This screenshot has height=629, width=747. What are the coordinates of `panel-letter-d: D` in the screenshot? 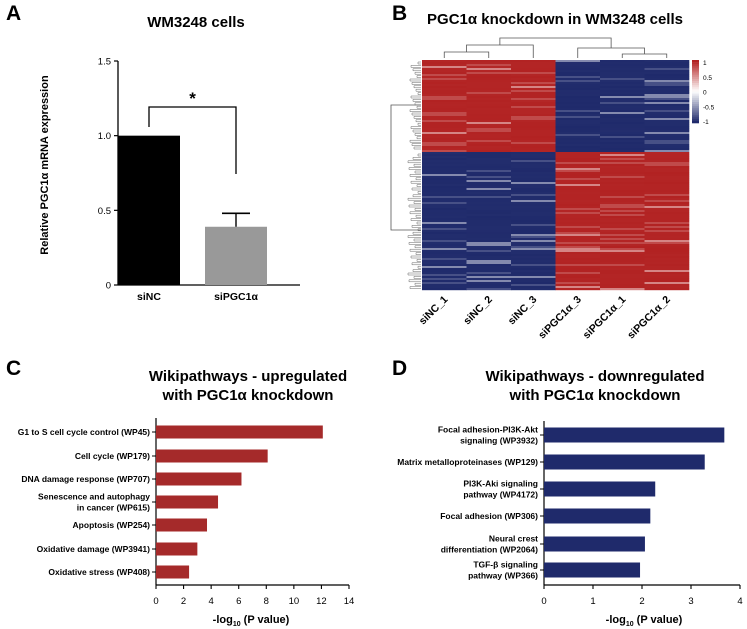 It's located at (399, 368).